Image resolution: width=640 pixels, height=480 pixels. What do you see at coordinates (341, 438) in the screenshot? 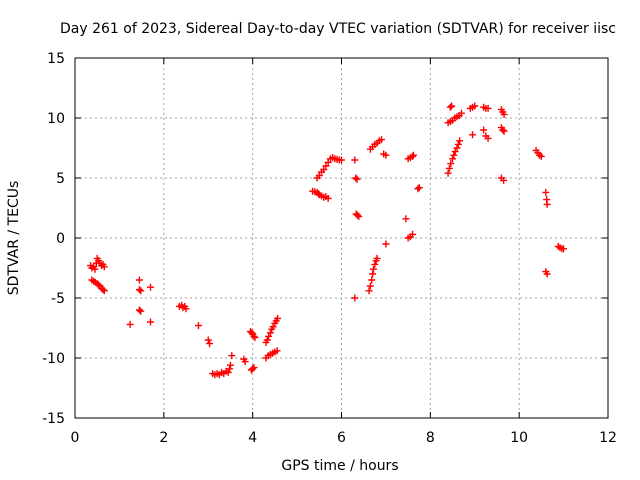
I see `x-tick-label: 6` at bounding box center [341, 438].